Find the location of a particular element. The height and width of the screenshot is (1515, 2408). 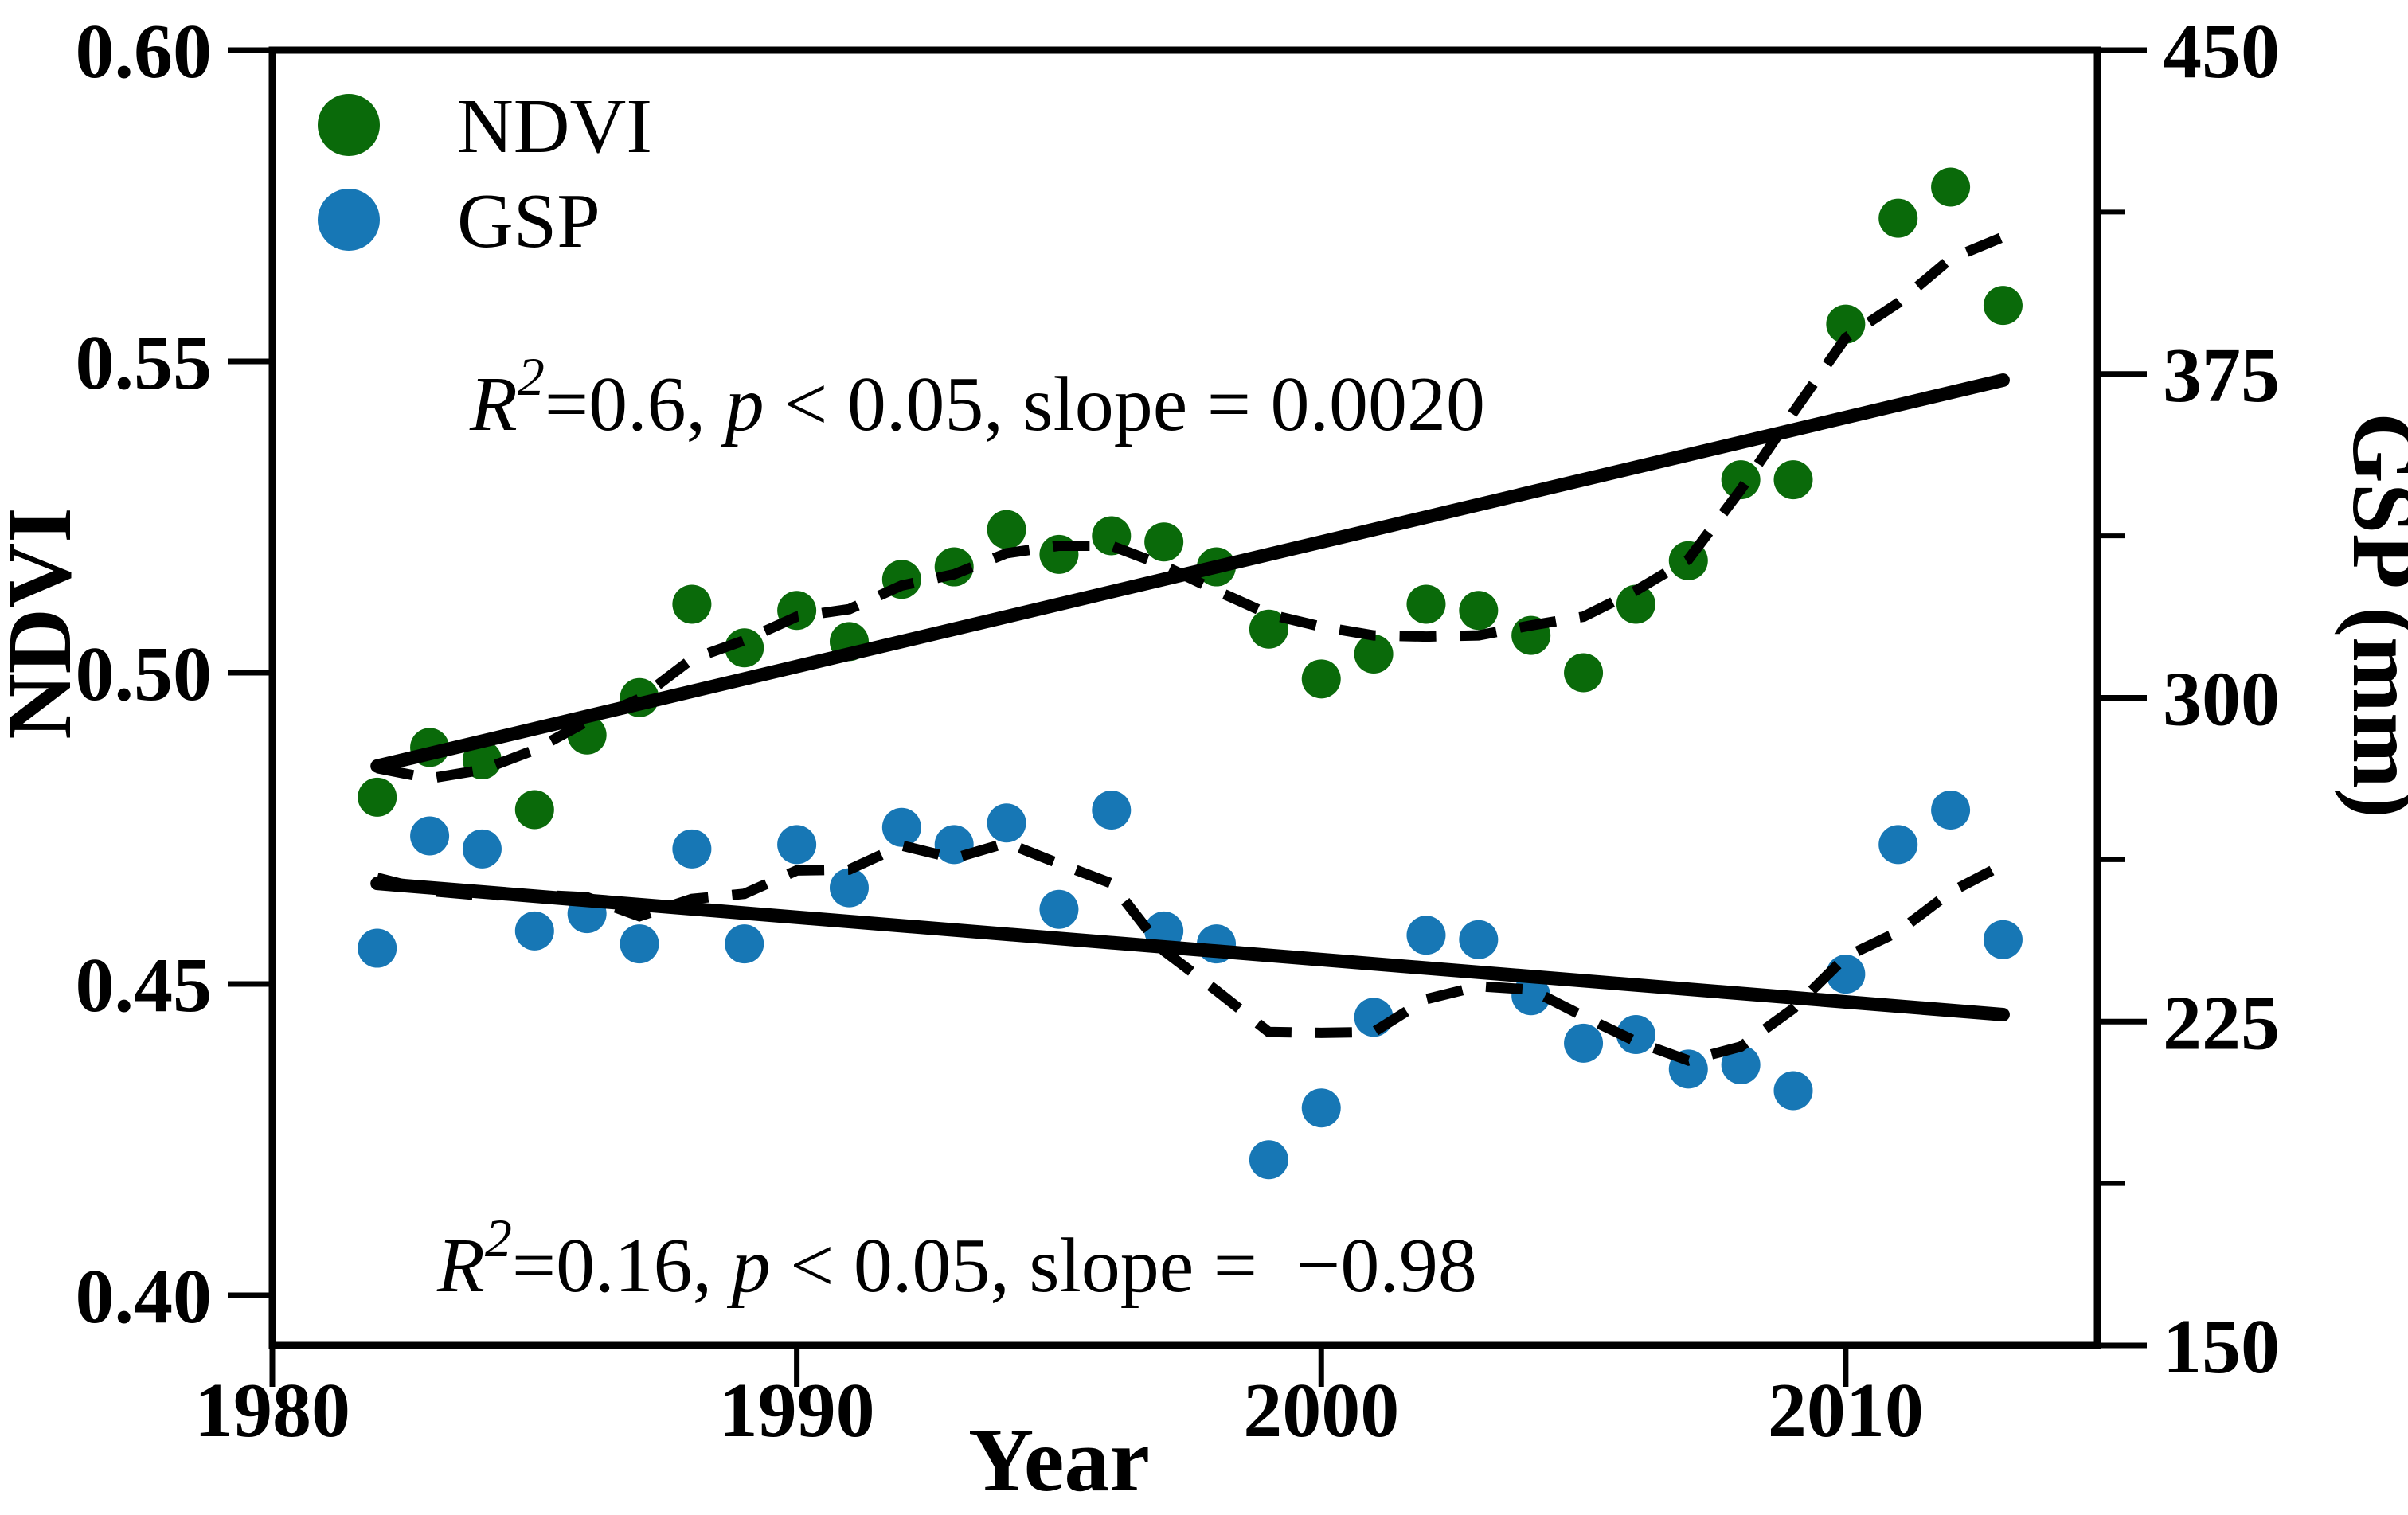

y-left-tick-label: 0.60 is located at coordinates (144, 52).